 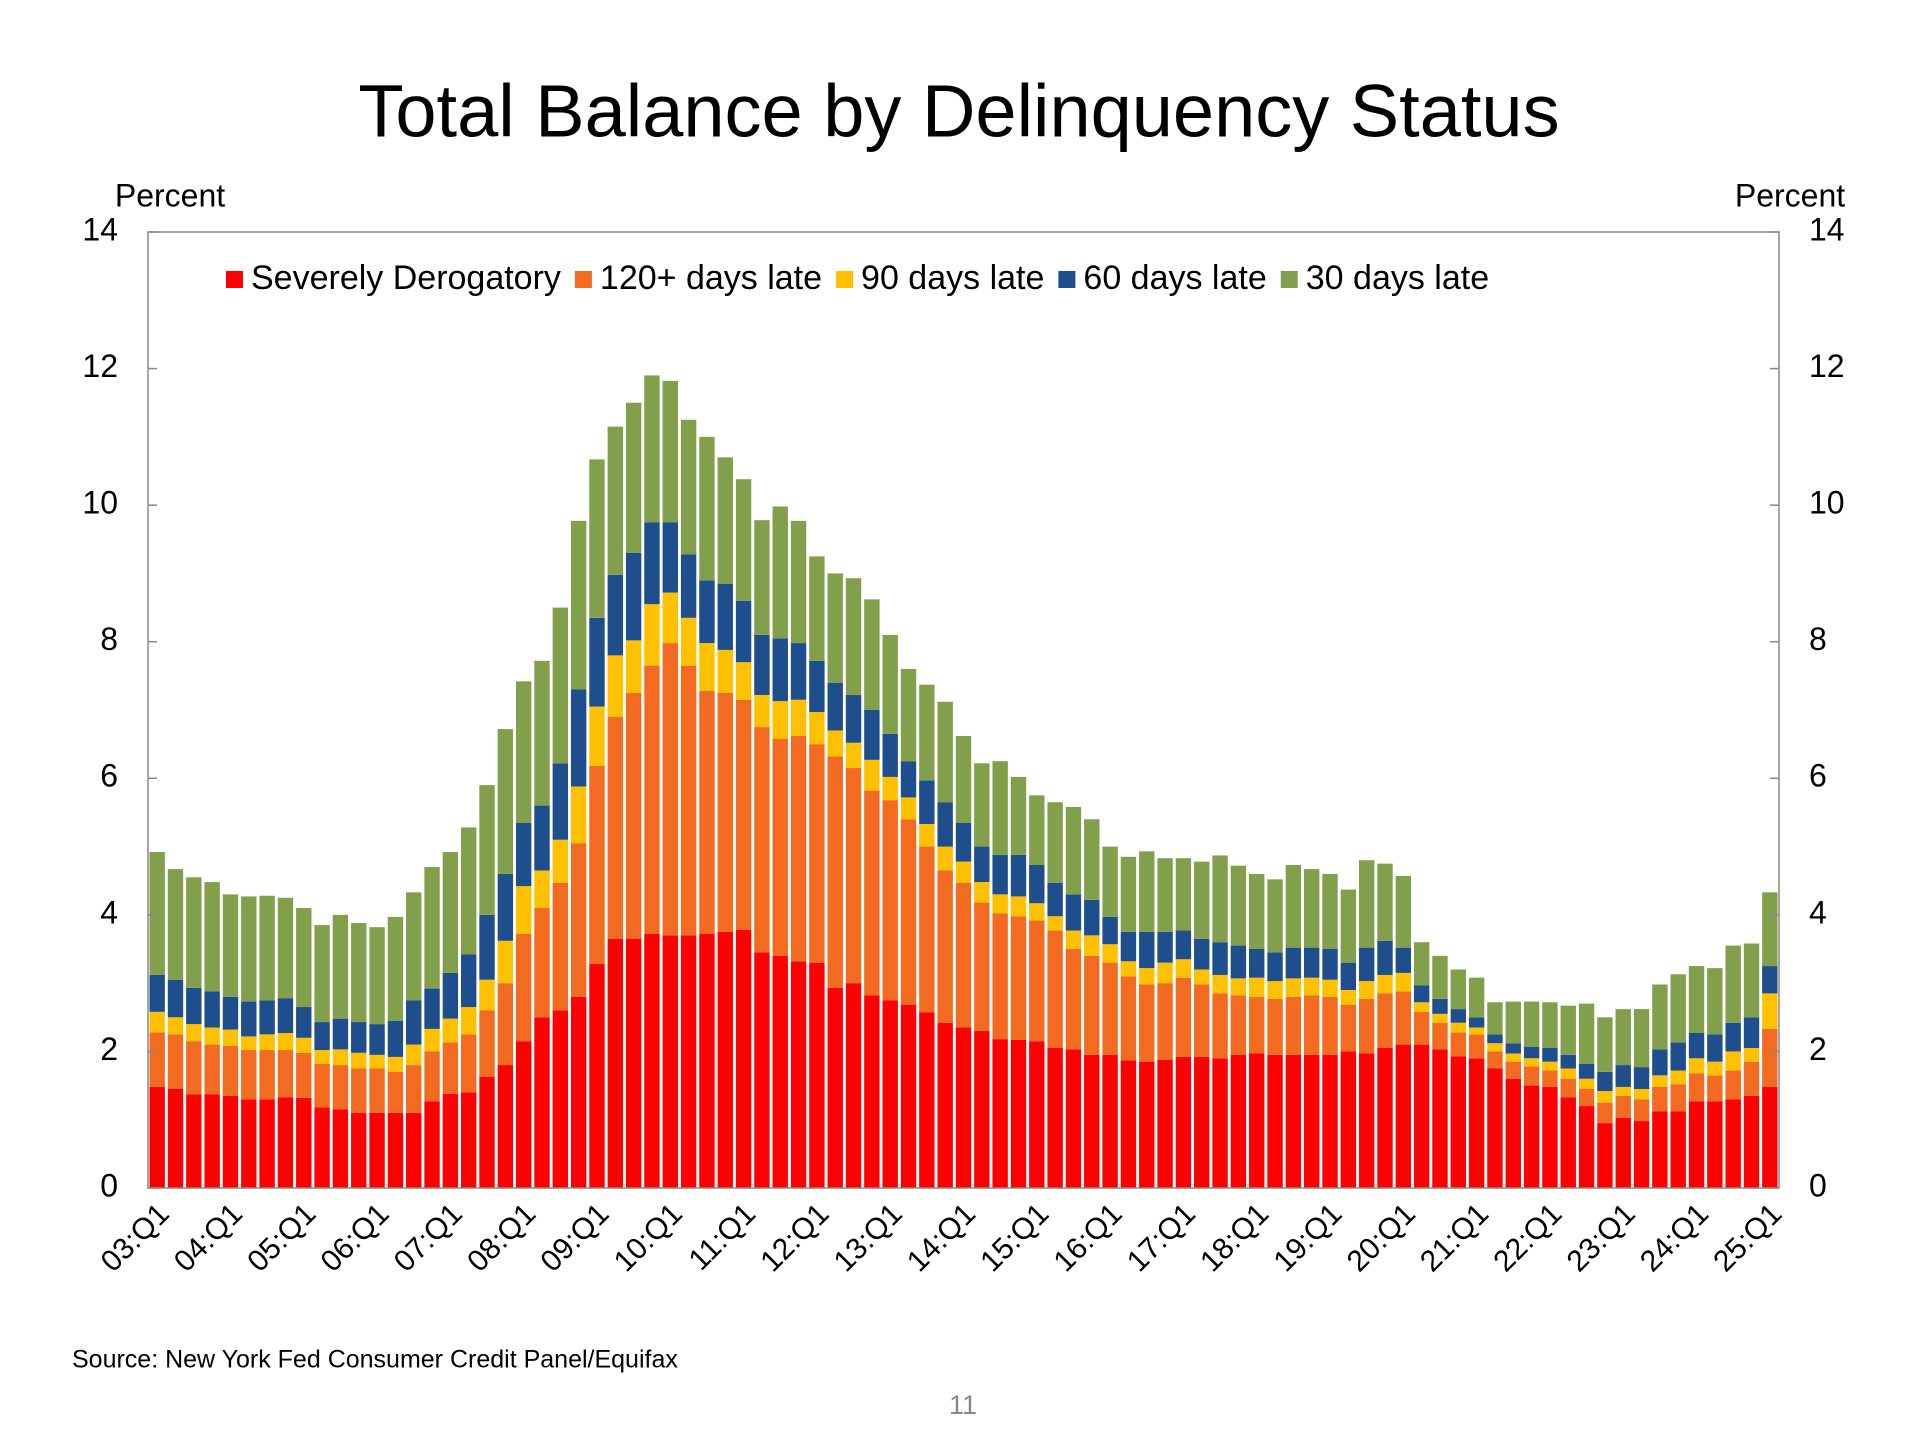 What do you see at coordinates (208, 1237) in the screenshot?
I see `x-tick-label: 04:Q1` at bounding box center [208, 1237].